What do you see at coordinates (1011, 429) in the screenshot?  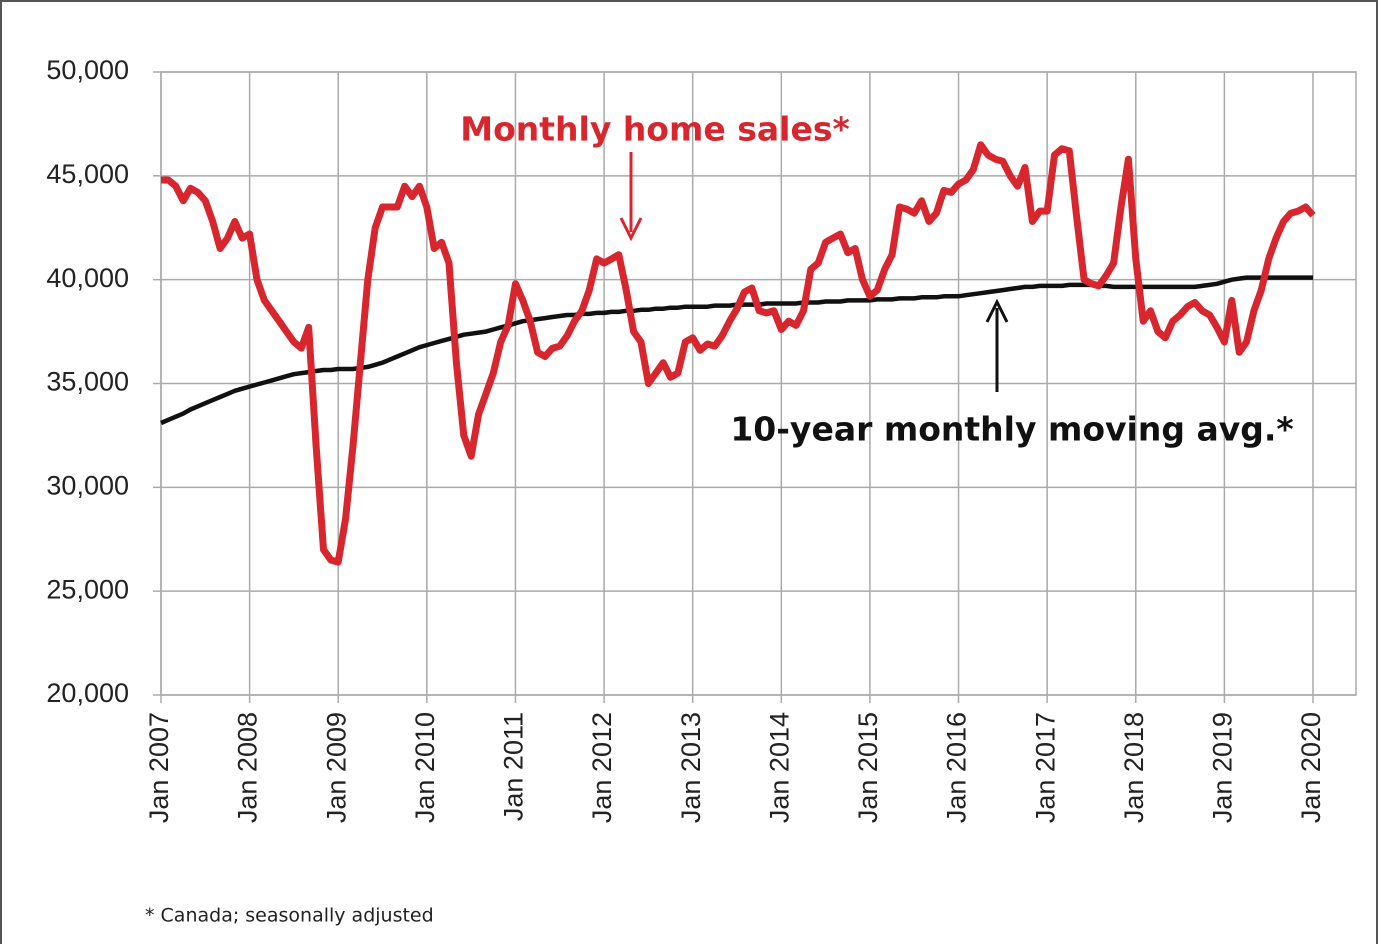 I see `series-label: 10-year monthly moving avg.*` at bounding box center [1011, 429].